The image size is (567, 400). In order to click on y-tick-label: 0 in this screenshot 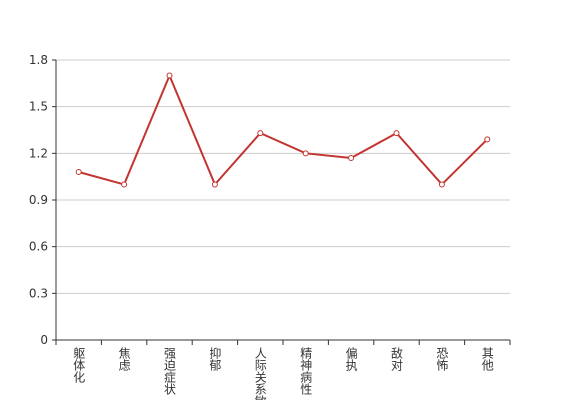, I will do `click(44, 340)`.